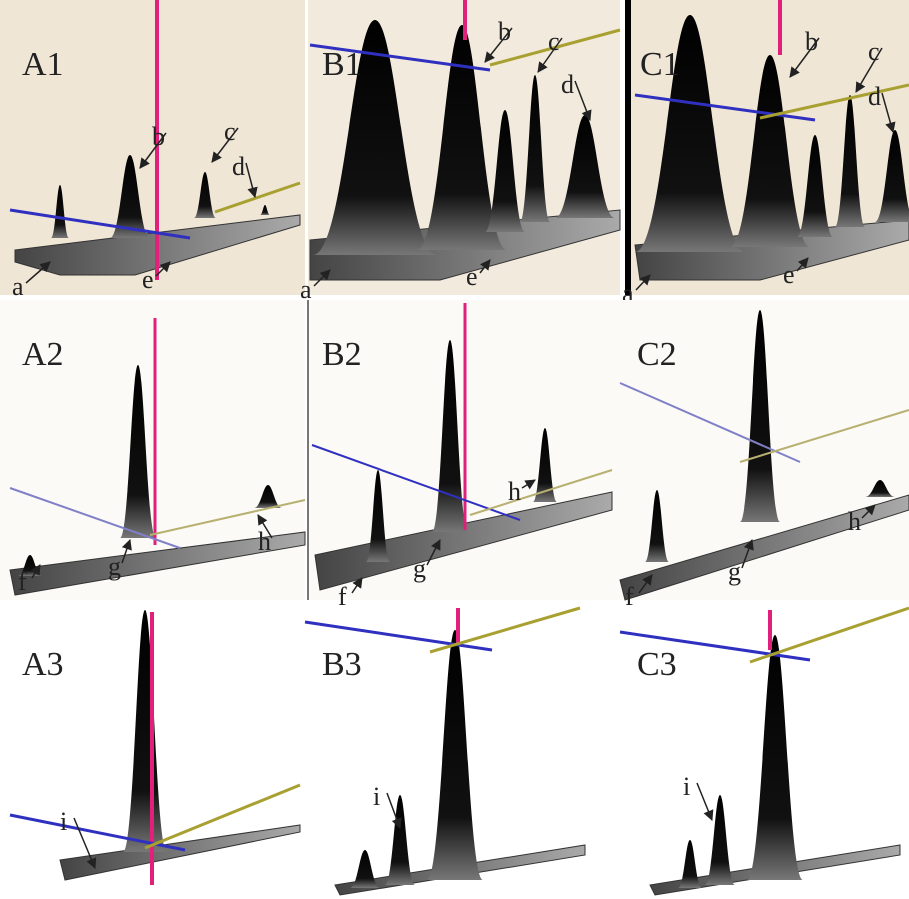 Image resolution: width=909 pixels, height=899 pixels. I want to click on panel: B1 a b cd e, so click(460, 152).